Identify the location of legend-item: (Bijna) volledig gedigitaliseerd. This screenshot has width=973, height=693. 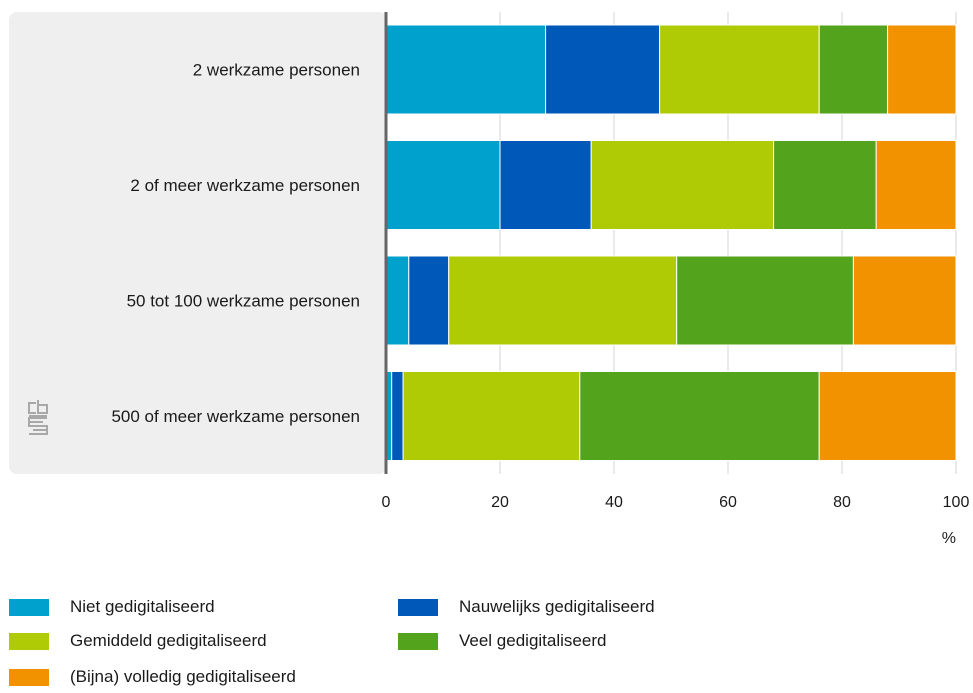
(152, 677).